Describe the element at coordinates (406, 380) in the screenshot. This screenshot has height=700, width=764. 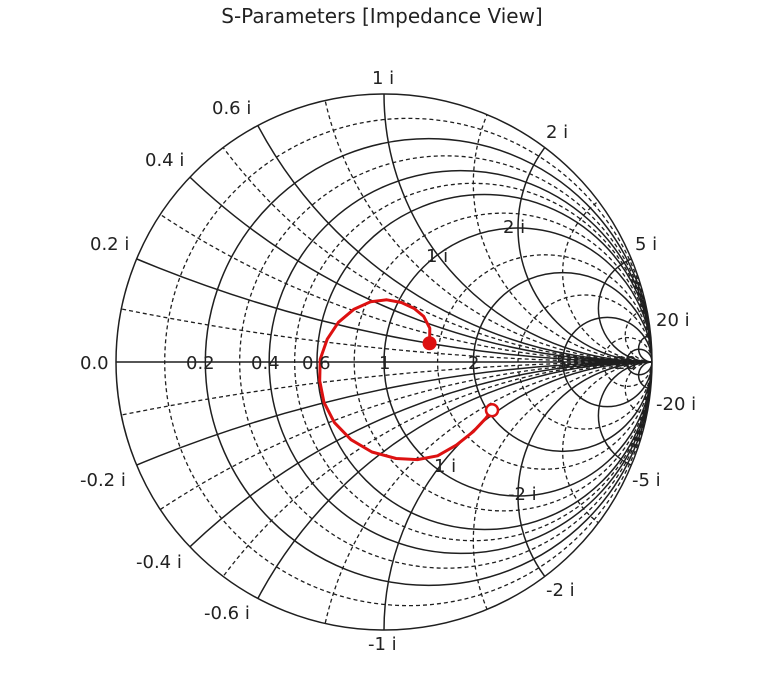
I see `trace-line` at that location.